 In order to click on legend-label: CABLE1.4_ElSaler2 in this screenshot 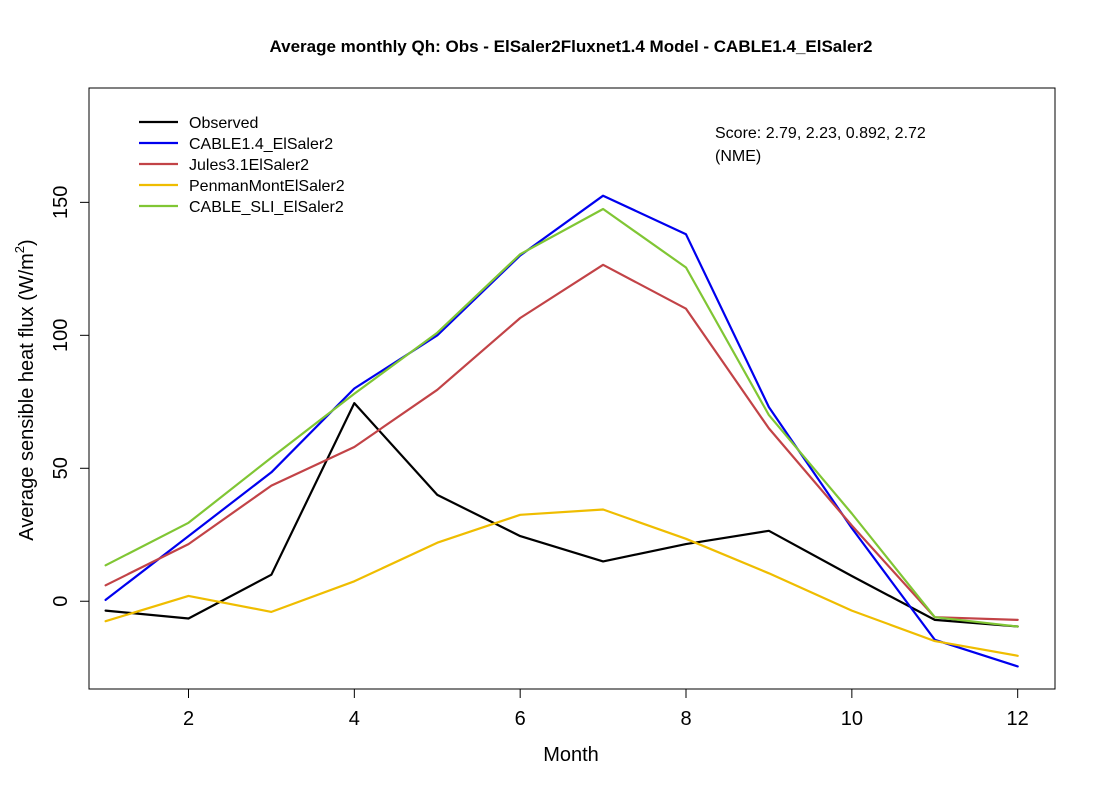, I will do `click(261, 144)`.